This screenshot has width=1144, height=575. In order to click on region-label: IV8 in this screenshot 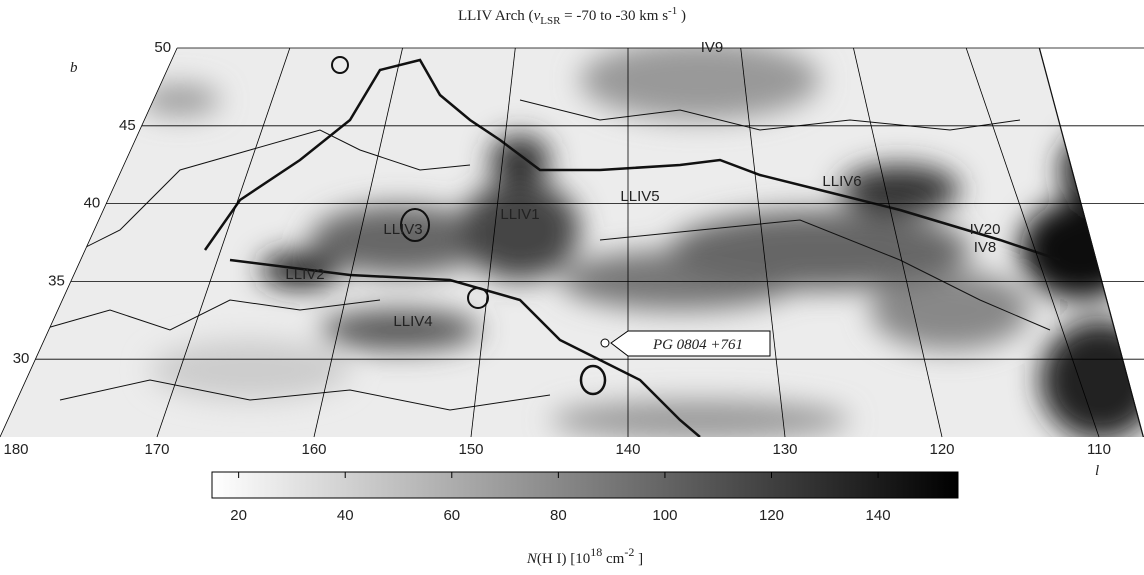, I will do `click(985, 247)`.